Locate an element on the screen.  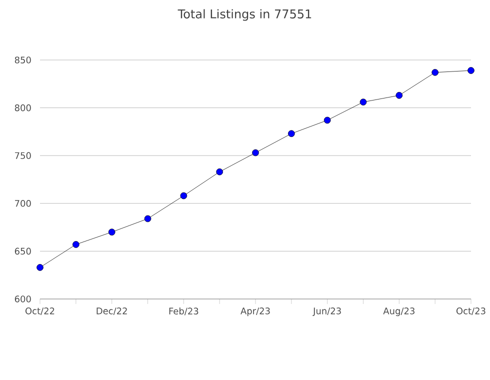
x-tick-label: Oct/23 is located at coordinates (471, 312).